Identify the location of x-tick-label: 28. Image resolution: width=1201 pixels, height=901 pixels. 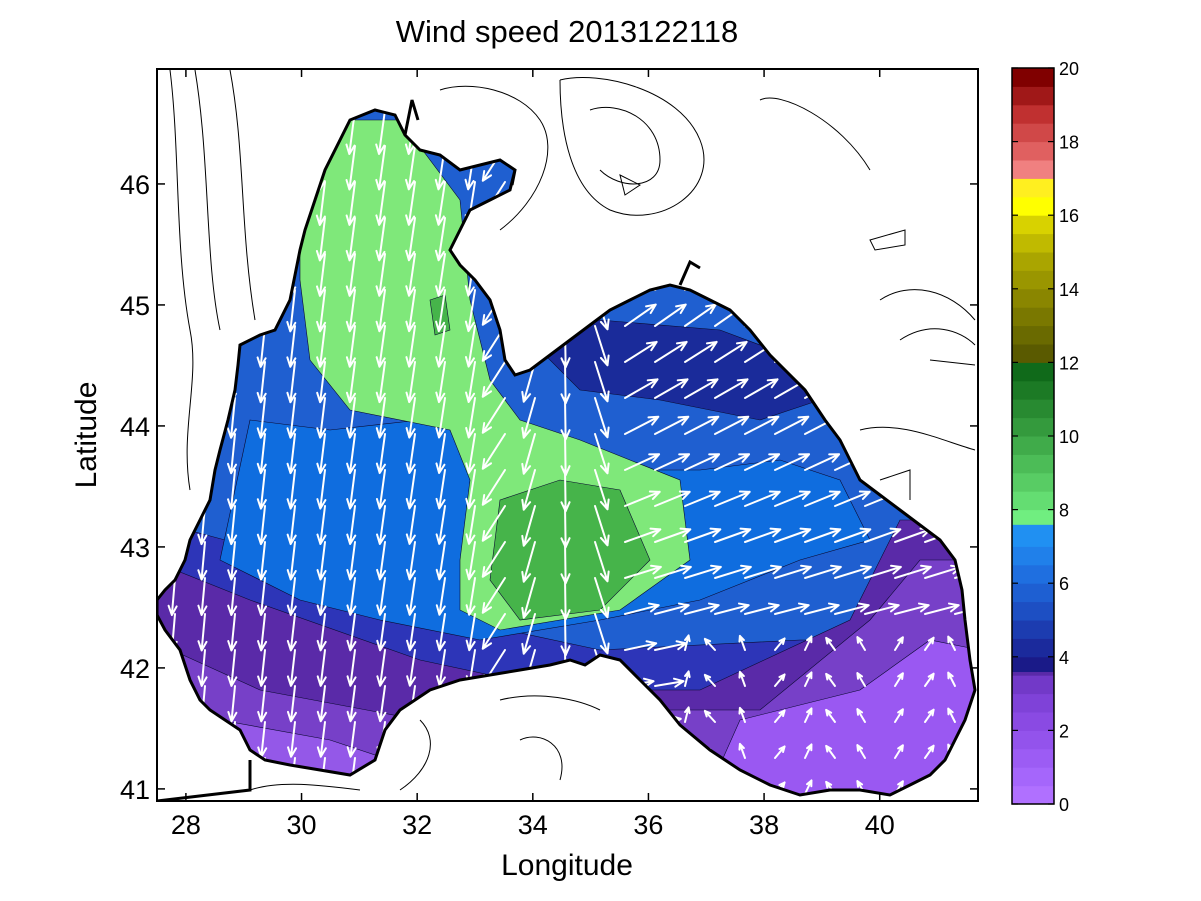
(186, 825).